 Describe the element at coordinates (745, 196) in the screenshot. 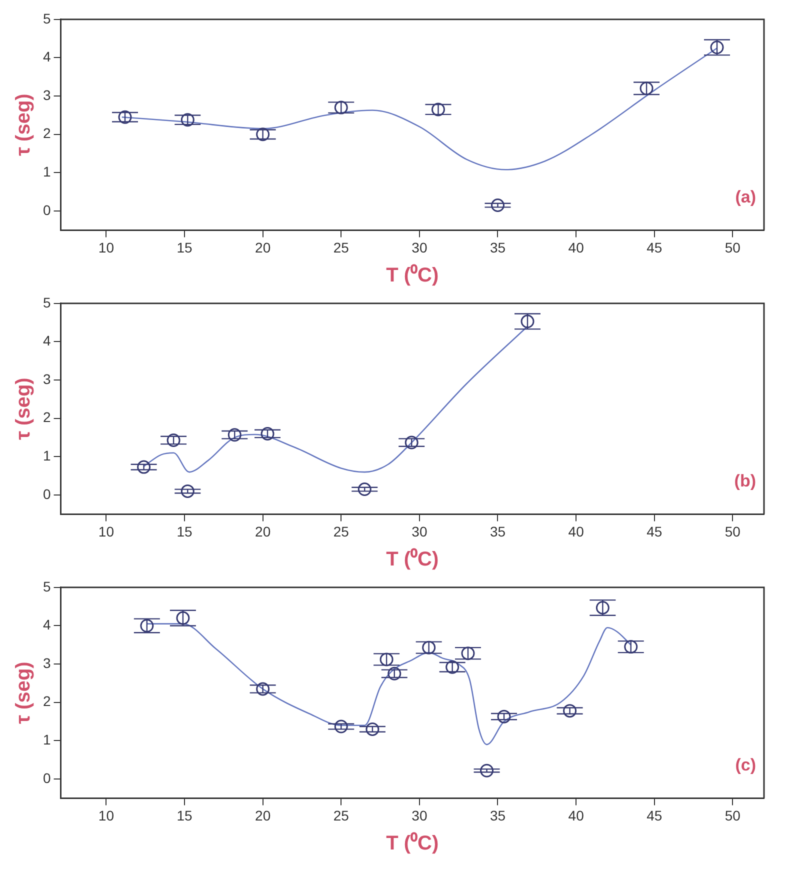

I see `annotation: (a)` at that location.